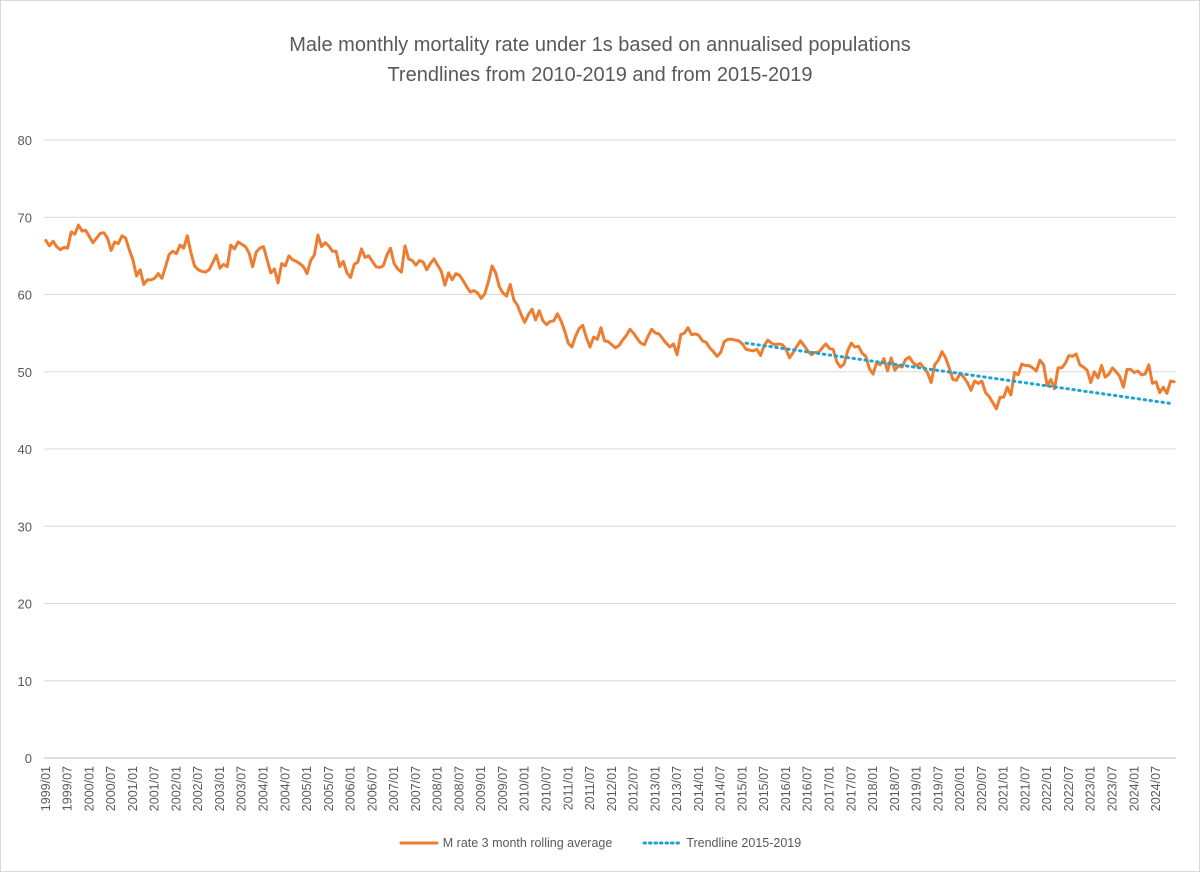 The width and height of the screenshot is (1200, 872). Describe the element at coordinates (264, 788) in the screenshot. I see `x-tick-label: 2004/01` at that location.